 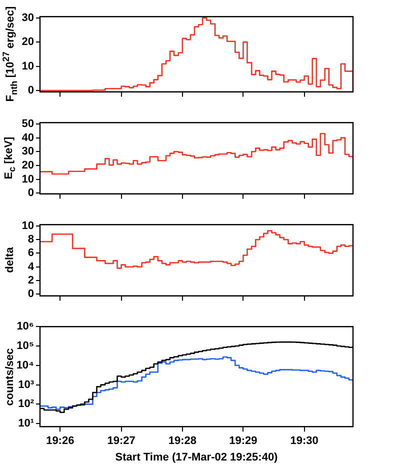 I want to click on y-tick-label: 40, so click(x=28, y=138).